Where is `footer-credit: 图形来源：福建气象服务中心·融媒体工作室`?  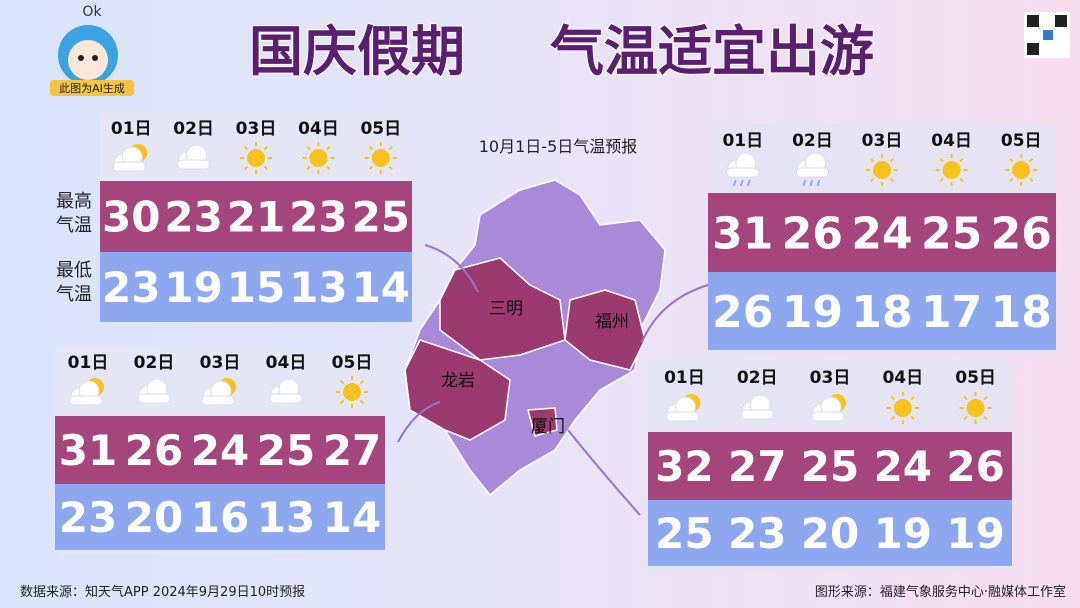 footer-credit: 图形来源：福建气象服务中心·融媒体工作室 is located at coordinates (940, 592).